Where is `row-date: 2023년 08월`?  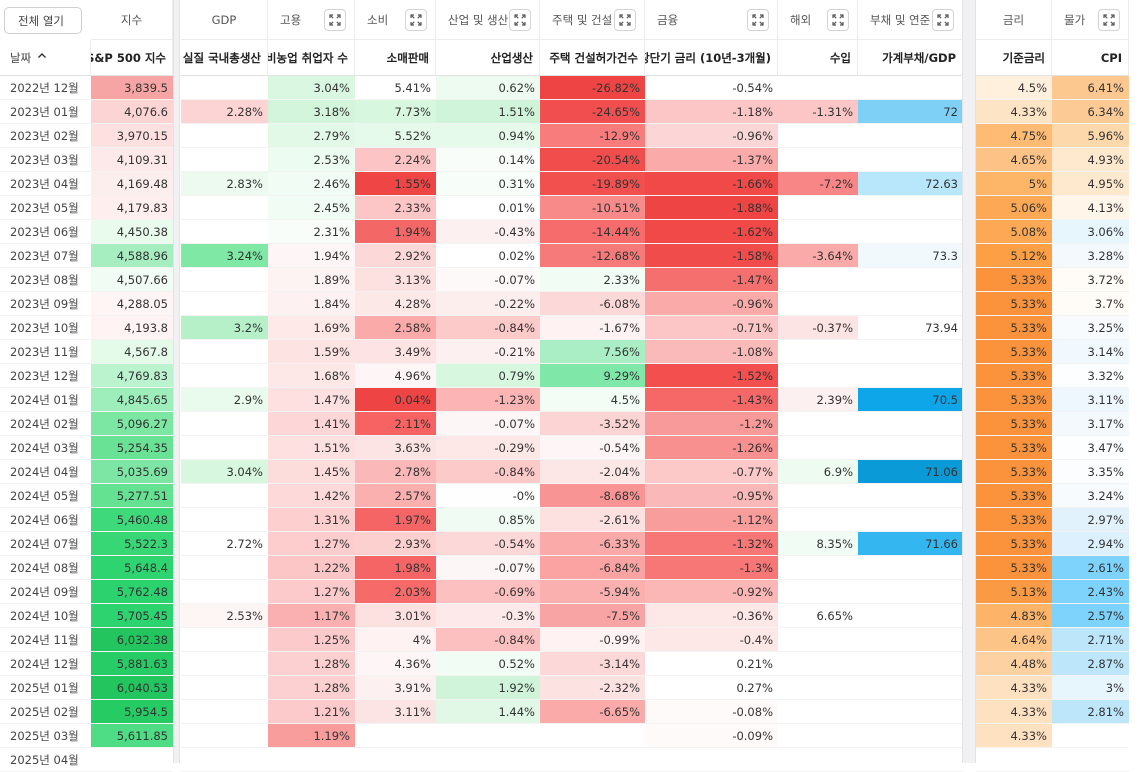 row-date: 2023년 08월 is located at coordinates (45, 280).